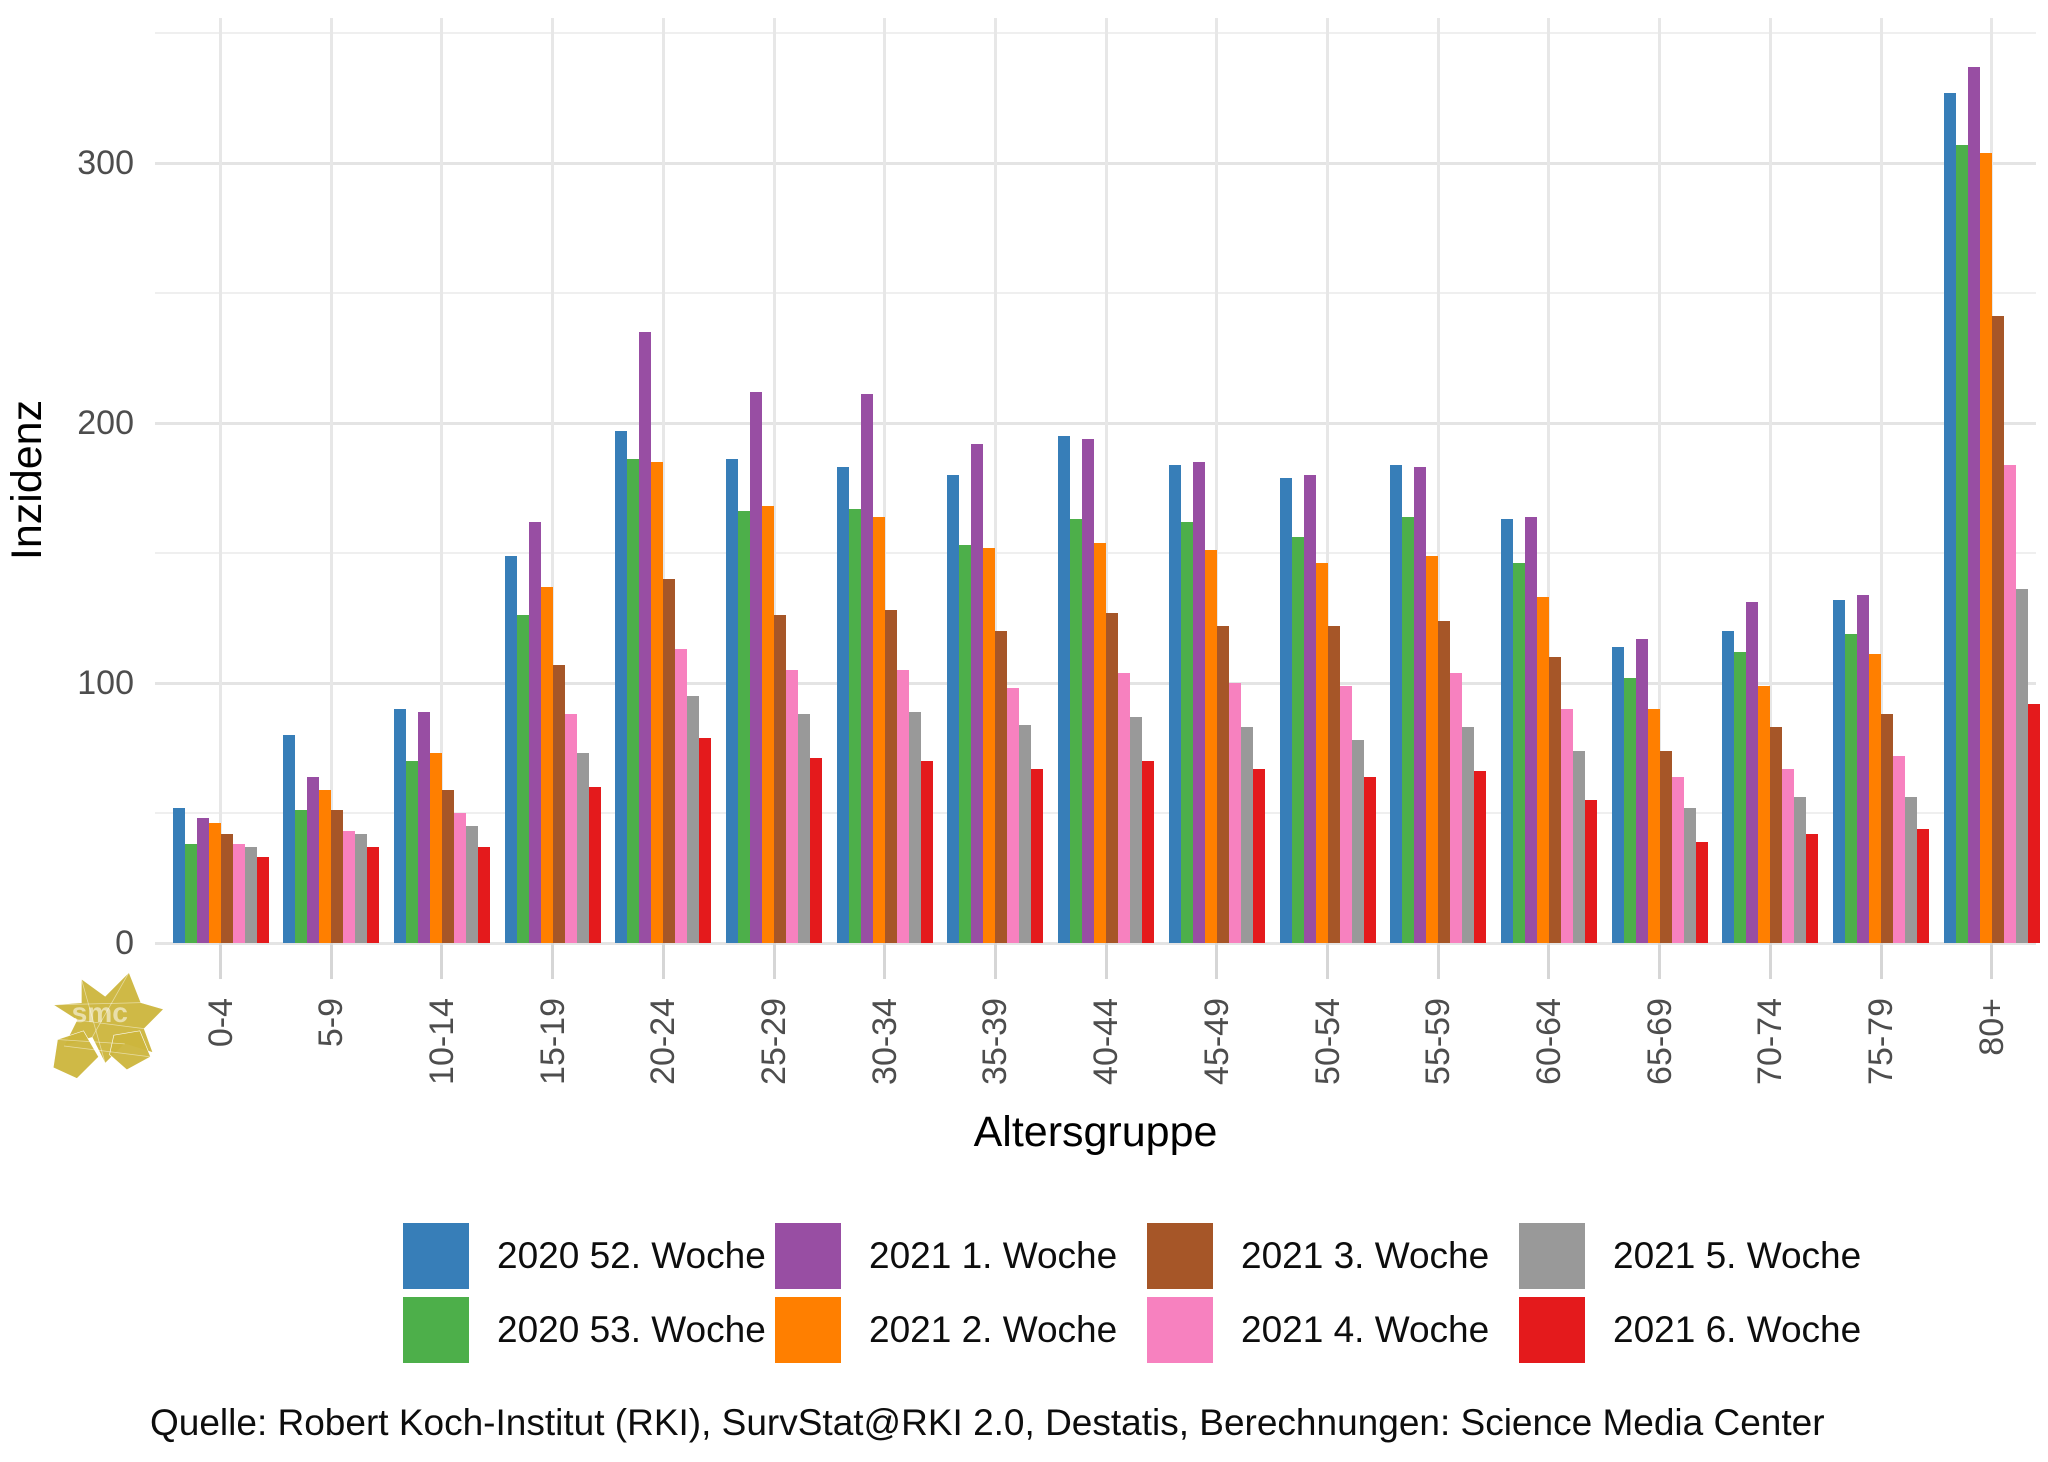  I want to click on legend-item: 2020 52. Woche, so click(589, 1256).